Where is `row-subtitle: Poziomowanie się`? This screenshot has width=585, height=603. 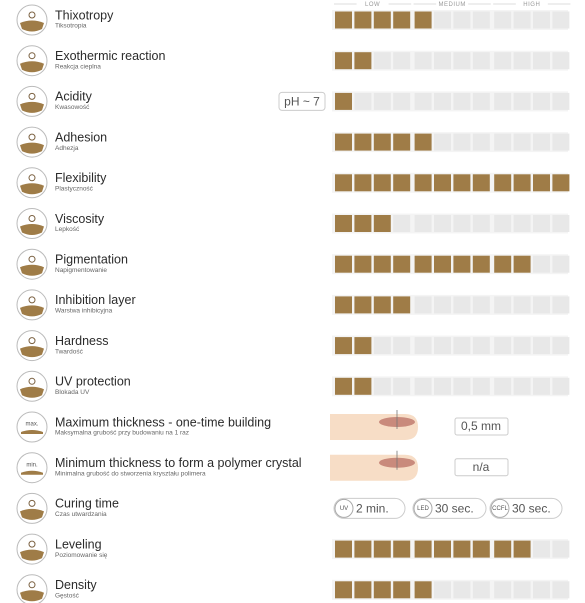
row-subtitle: Poziomowanie się is located at coordinates (81, 555).